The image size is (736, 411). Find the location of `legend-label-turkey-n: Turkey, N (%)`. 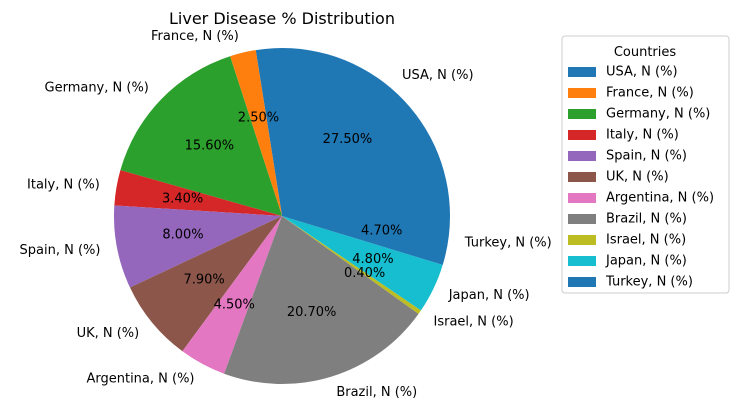

legend-label-turkey-n: Turkey, N (%) is located at coordinates (649, 282).